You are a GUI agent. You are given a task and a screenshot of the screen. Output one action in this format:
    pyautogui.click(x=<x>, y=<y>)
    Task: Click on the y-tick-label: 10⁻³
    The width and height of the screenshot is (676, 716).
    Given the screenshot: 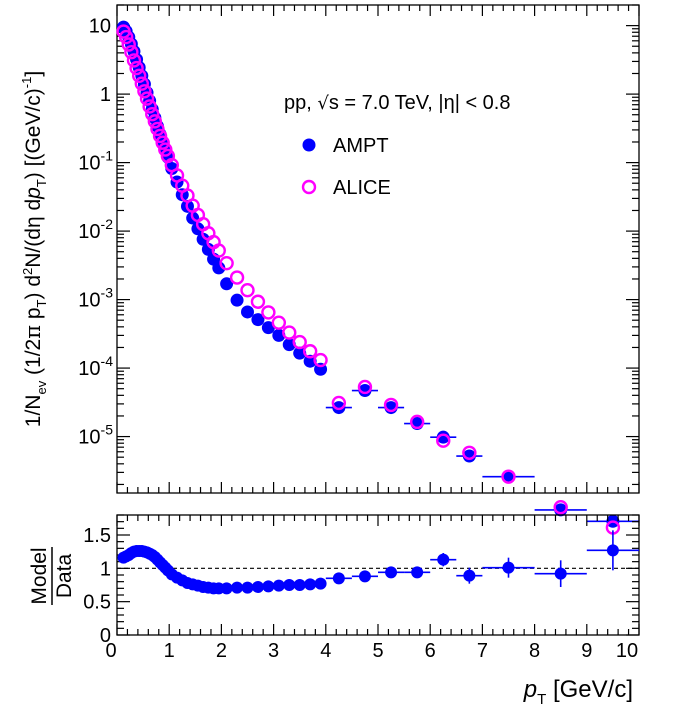 What is the action you would take?
    pyautogui.click(x=95, y=298)
    